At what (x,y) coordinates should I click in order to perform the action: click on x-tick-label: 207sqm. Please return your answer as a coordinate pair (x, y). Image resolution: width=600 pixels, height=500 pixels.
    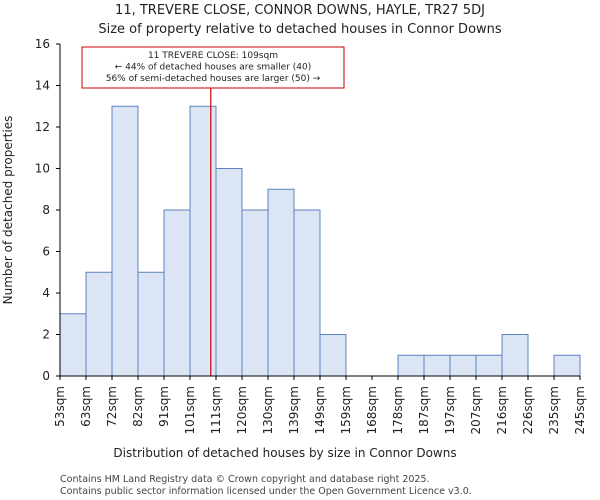
    Looking at the image, I should click on (476, 410).